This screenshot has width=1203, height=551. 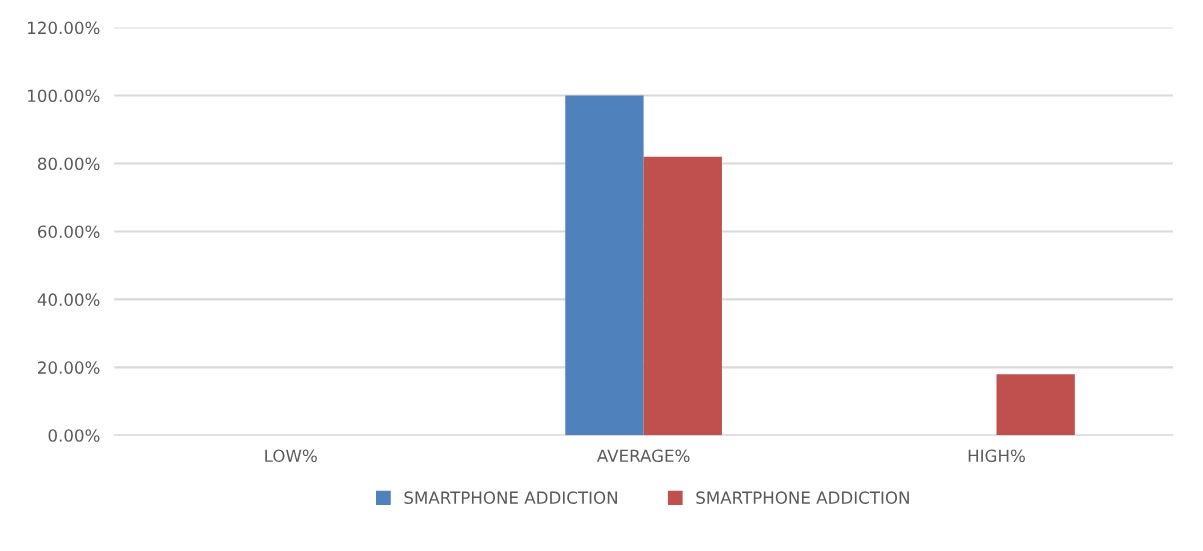 What do you see at coordinates (64, 96) in the screenshot?
I see `y-tick-label: 100.00%` at bounding box center [64, 96].